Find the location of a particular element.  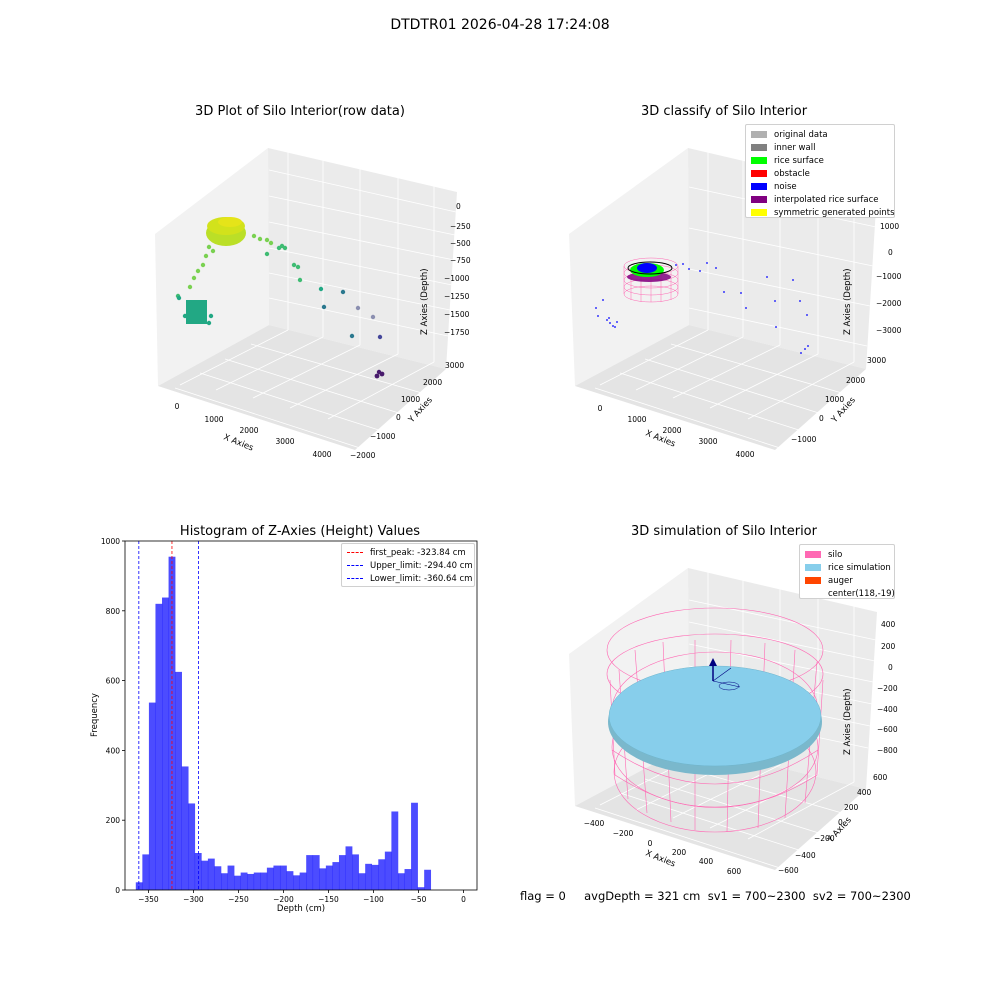

p2-z-tick: −2000 is located at coordinates (889, 303).